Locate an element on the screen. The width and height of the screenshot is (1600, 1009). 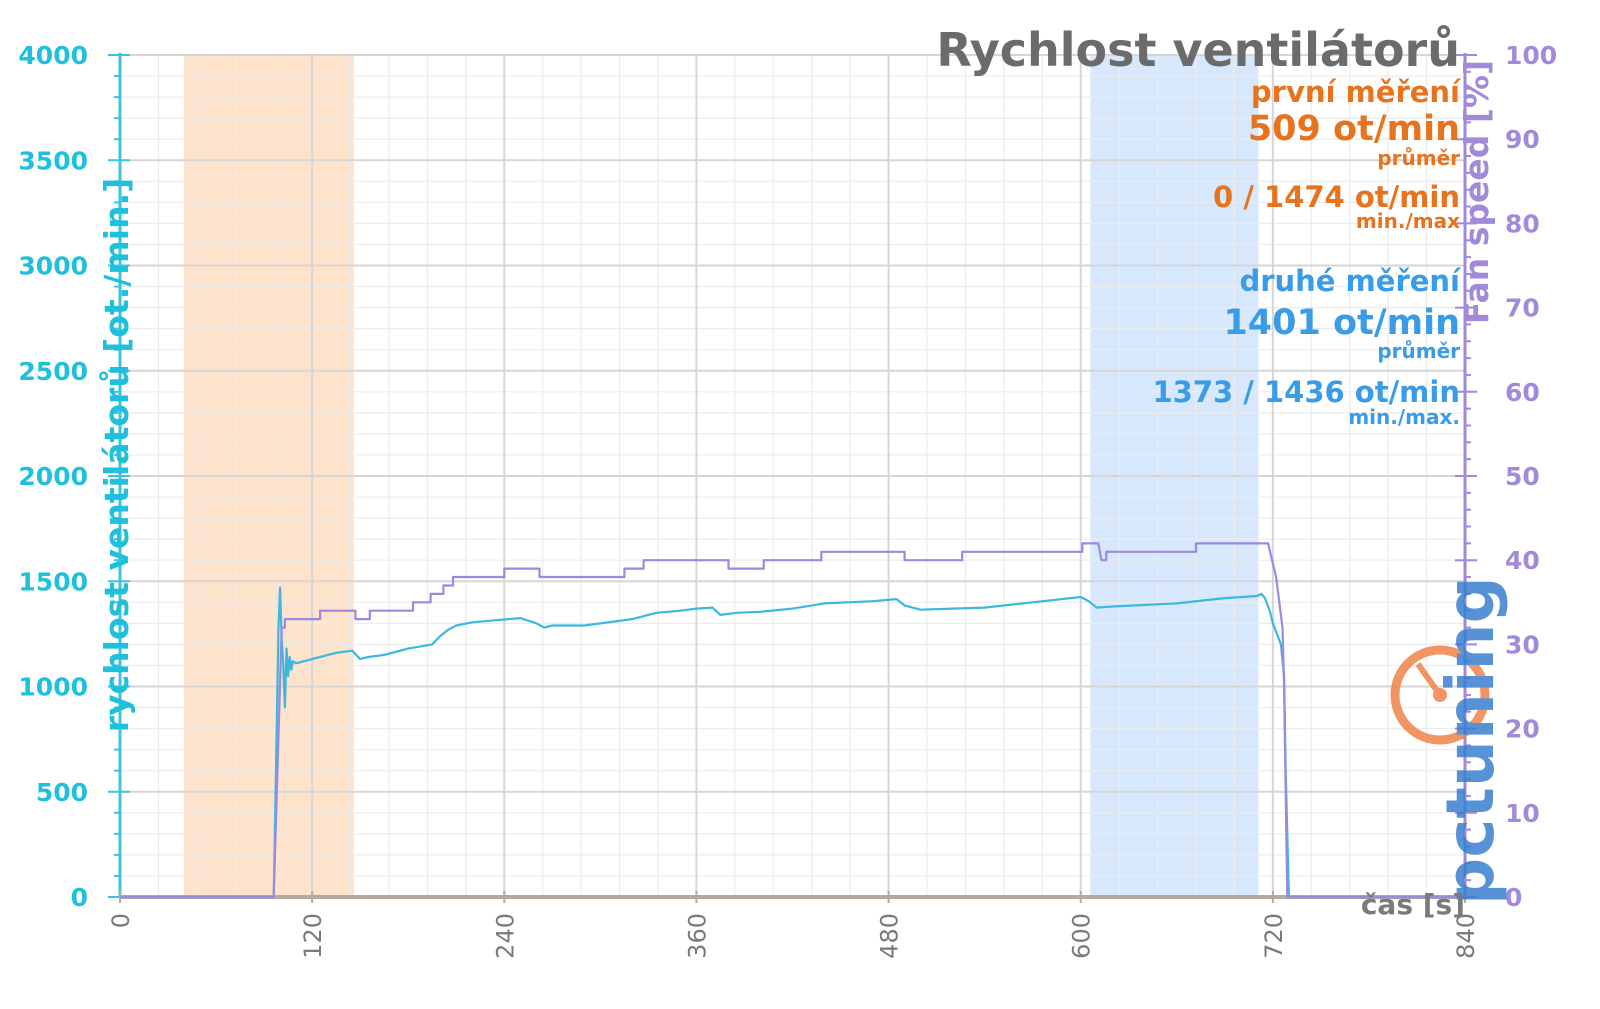
second-avg: 1401 ot/min is located at coordinates (1341, 323).